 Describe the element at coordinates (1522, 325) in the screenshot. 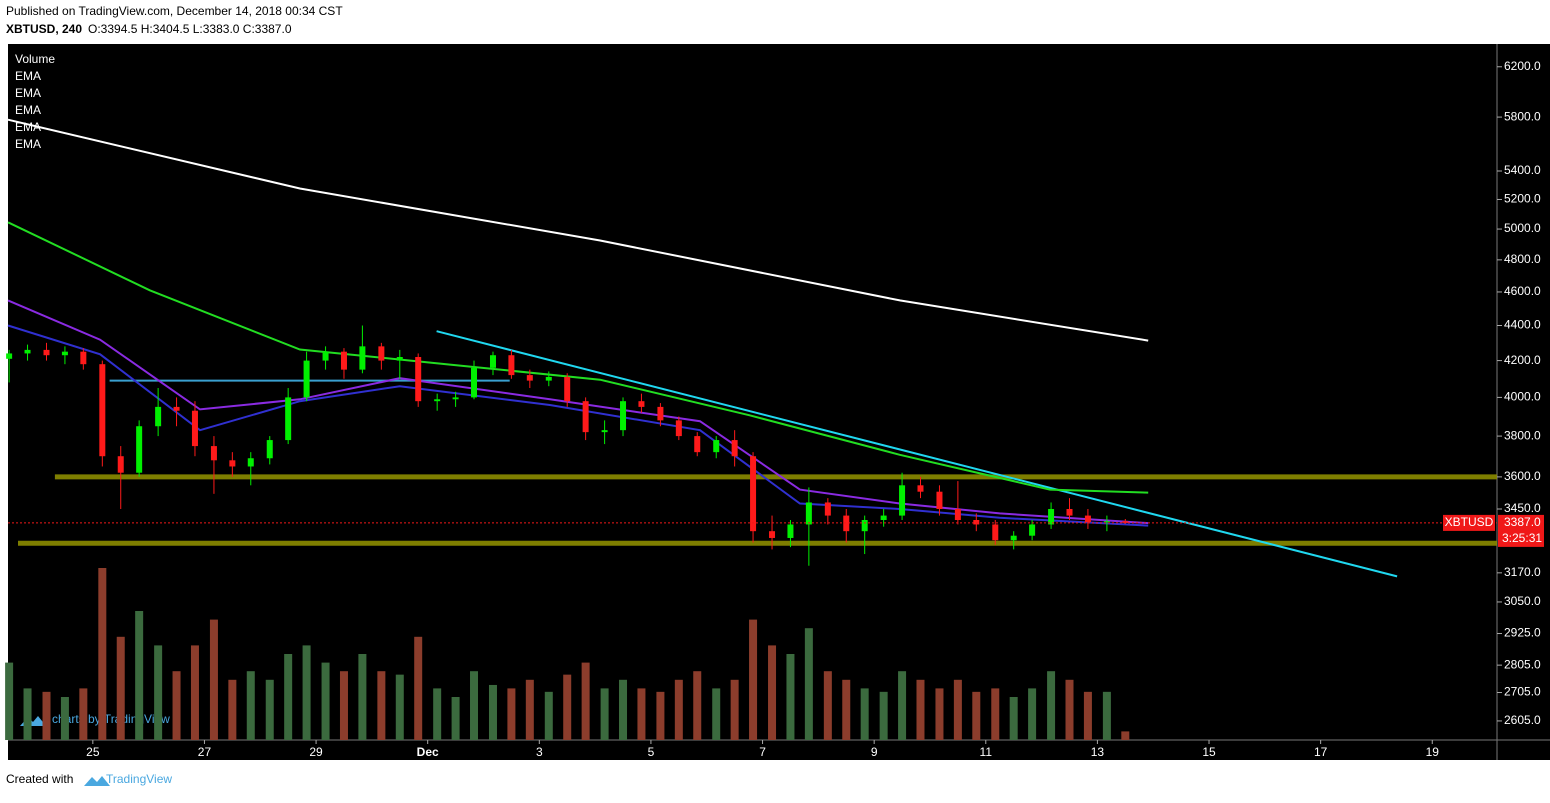

I see `y-tick-label: 4400.0` at that location.